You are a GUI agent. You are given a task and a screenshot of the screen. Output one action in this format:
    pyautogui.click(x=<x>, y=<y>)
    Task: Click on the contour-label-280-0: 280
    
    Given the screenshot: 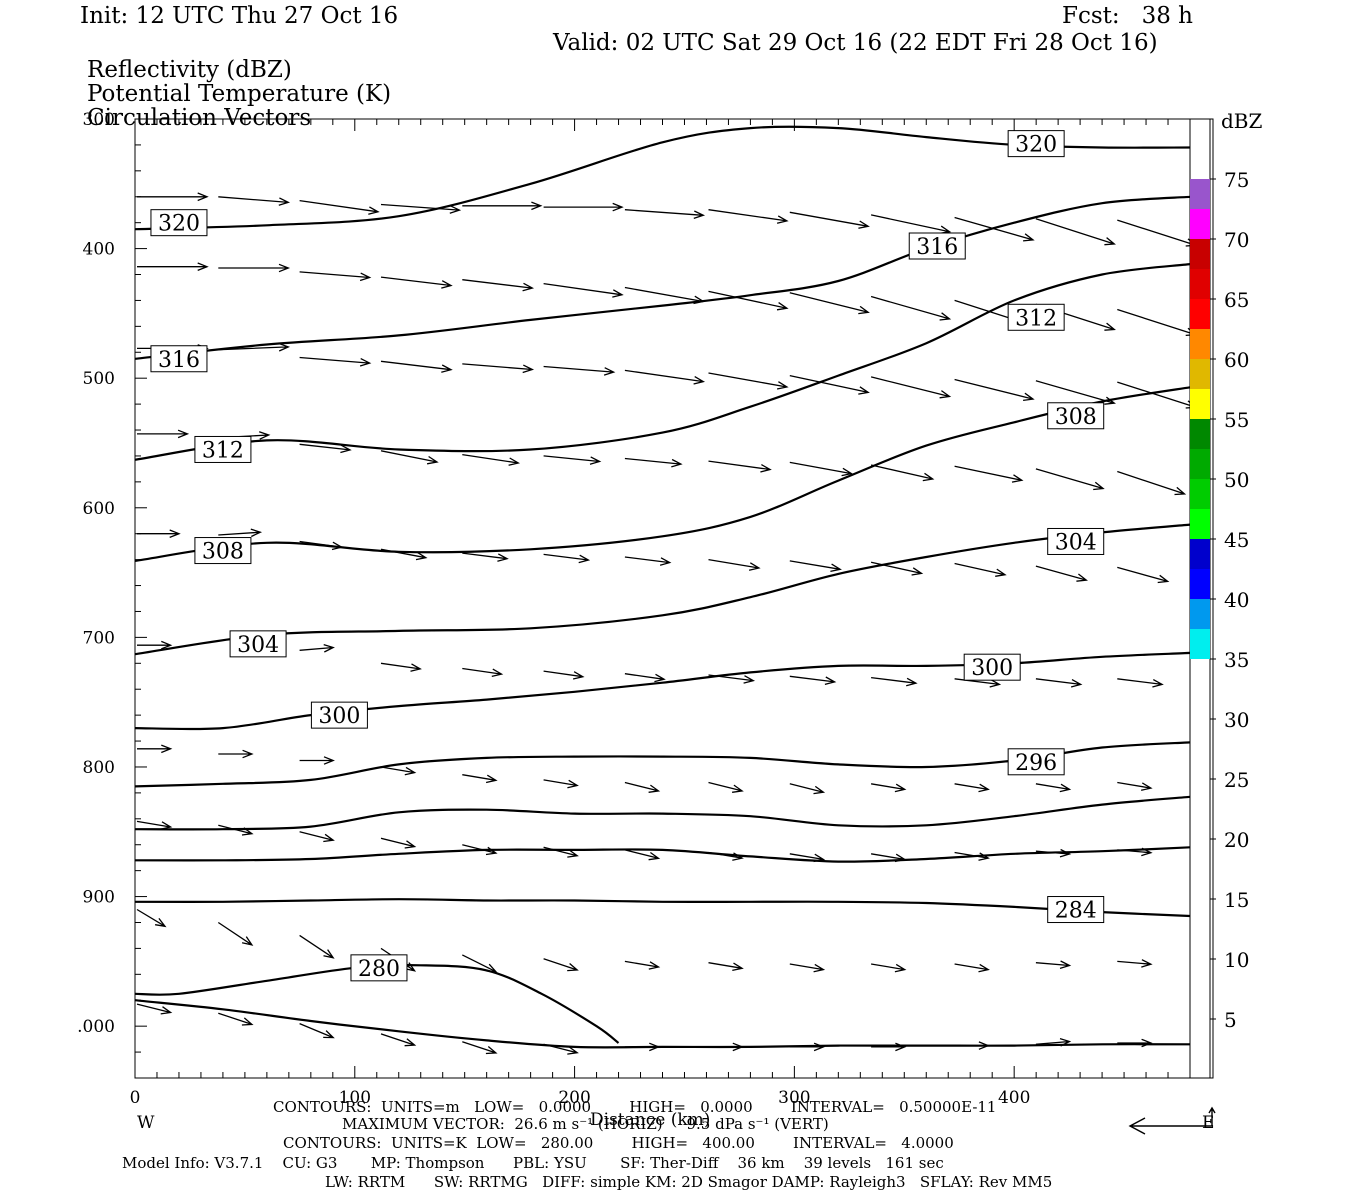 What is the action you would take?
    pyautogui.click(x=379, y=969)
    